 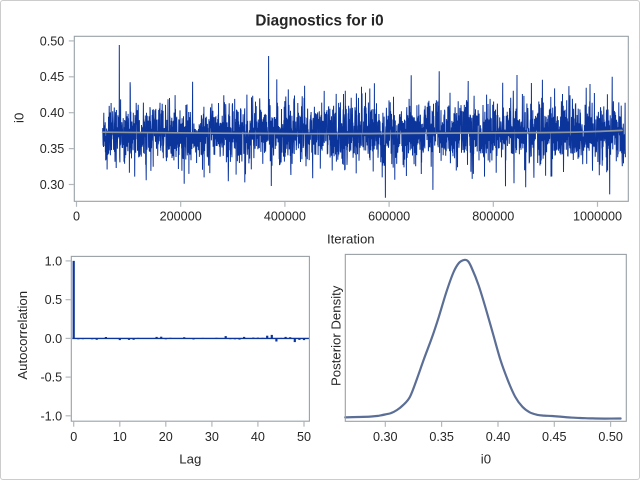 I want to click on svg-text: -0.5, so click(x=51, y=378).